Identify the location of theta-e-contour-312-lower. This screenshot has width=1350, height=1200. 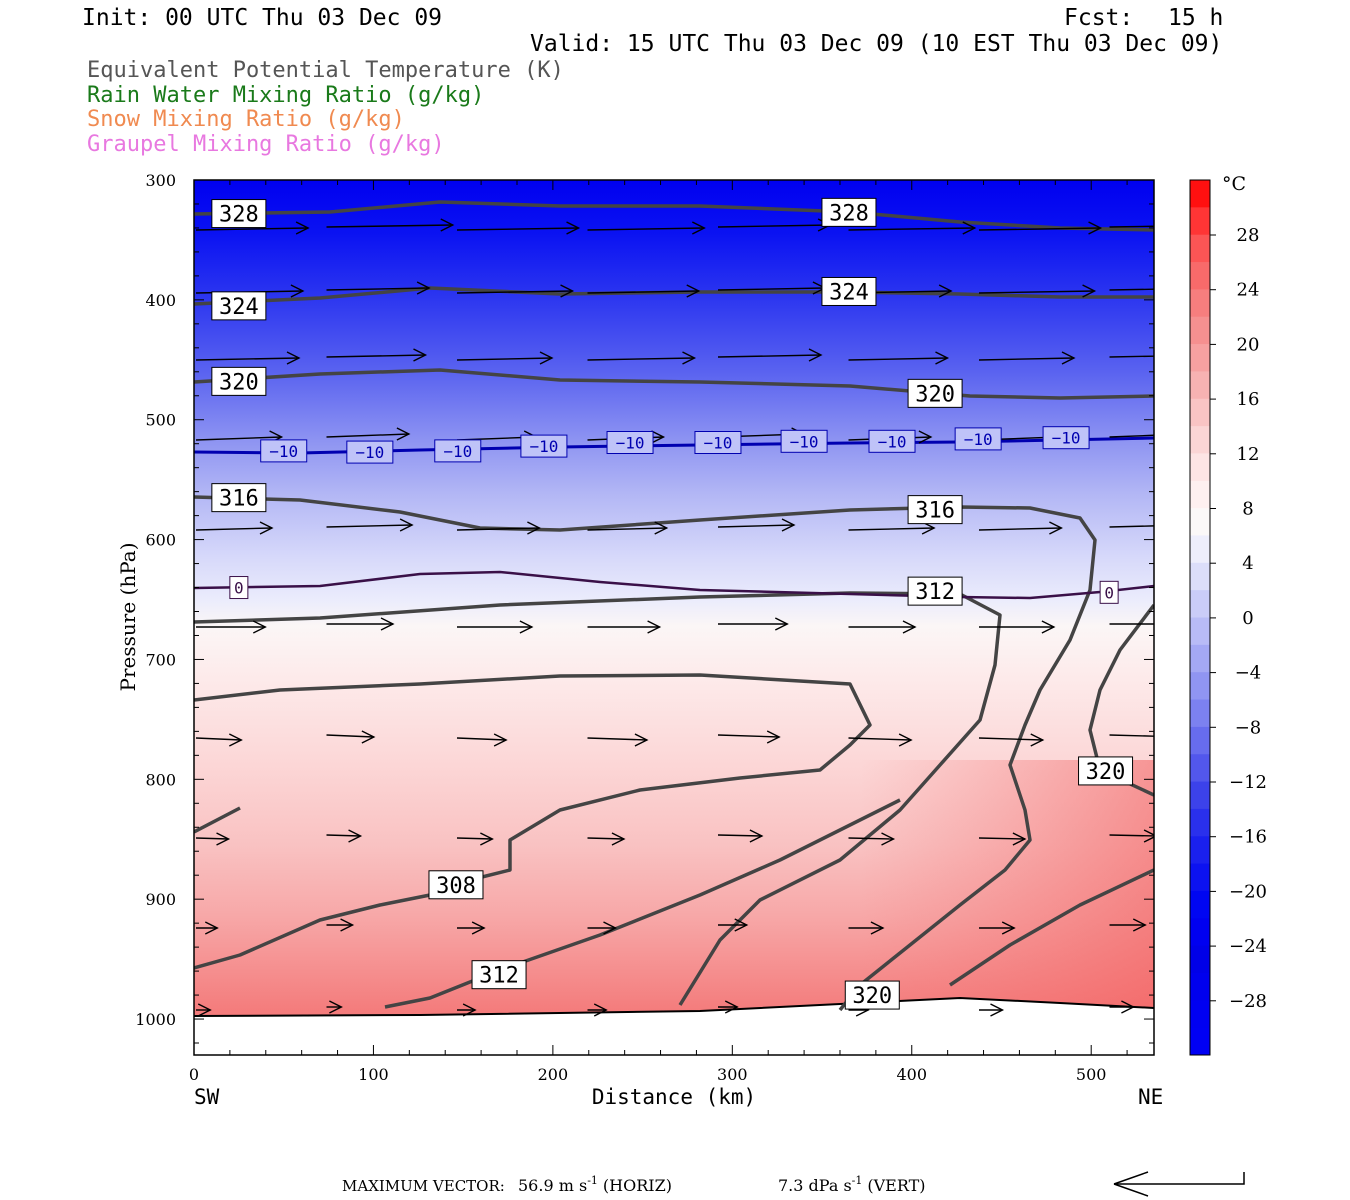
(217, 820).